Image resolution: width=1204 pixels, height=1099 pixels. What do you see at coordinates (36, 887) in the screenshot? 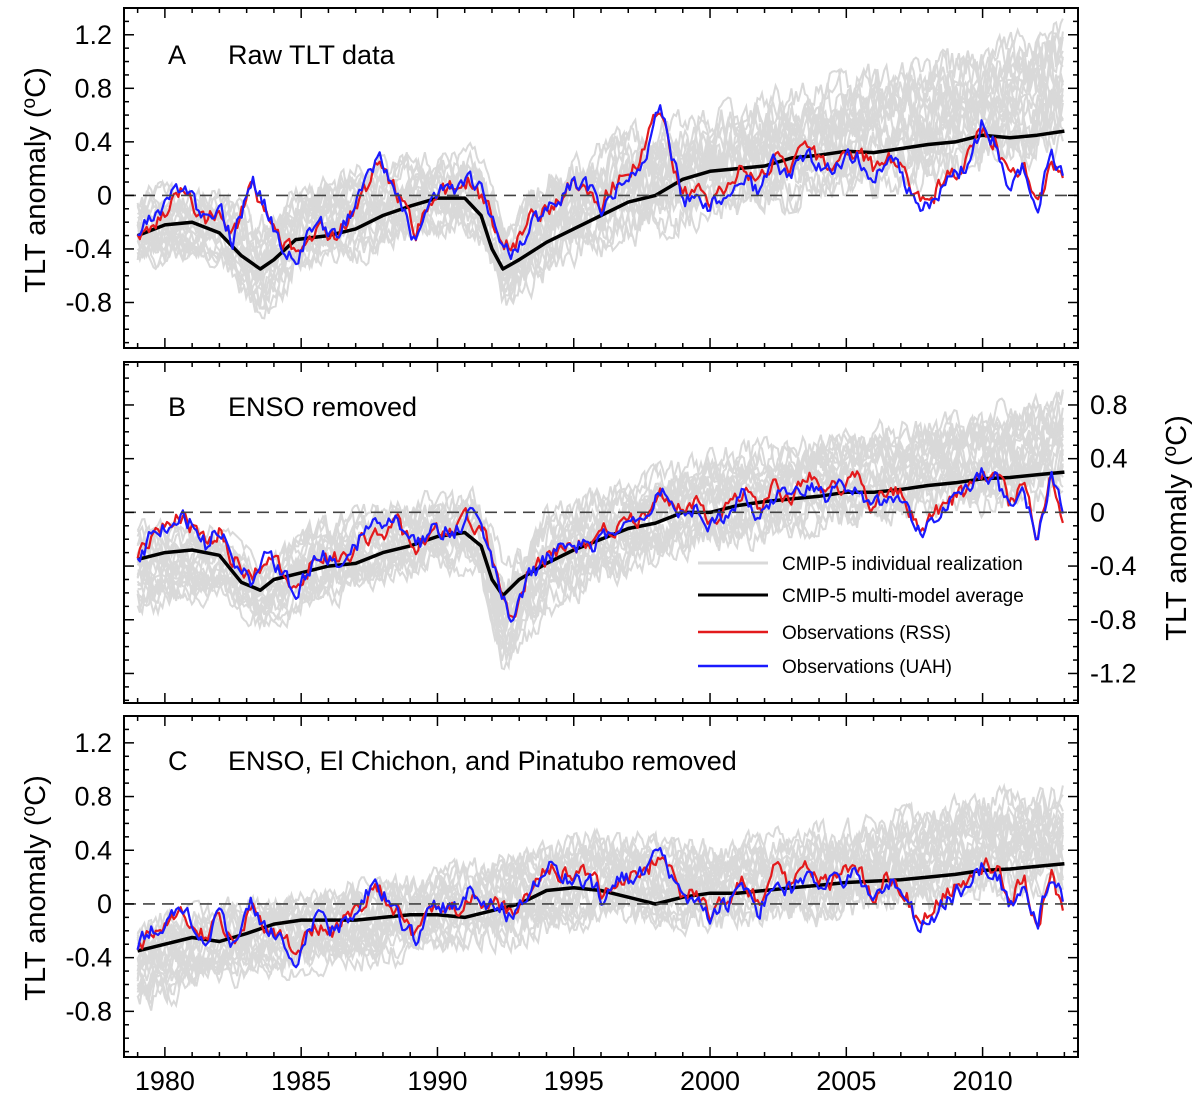
I see `panel-c-ylabel: TLT anomaly (oC)` at bounding box center [36, 887].